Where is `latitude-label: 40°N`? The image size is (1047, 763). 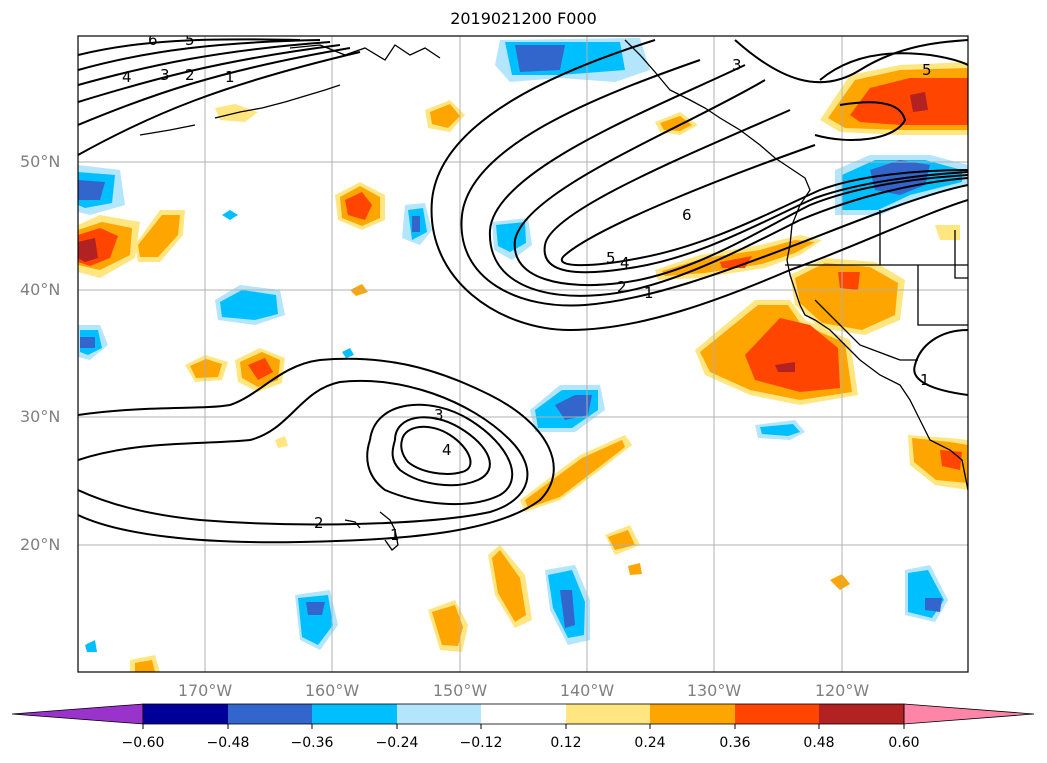 latitude-label: 40°N is located at coordinates (40, 289).